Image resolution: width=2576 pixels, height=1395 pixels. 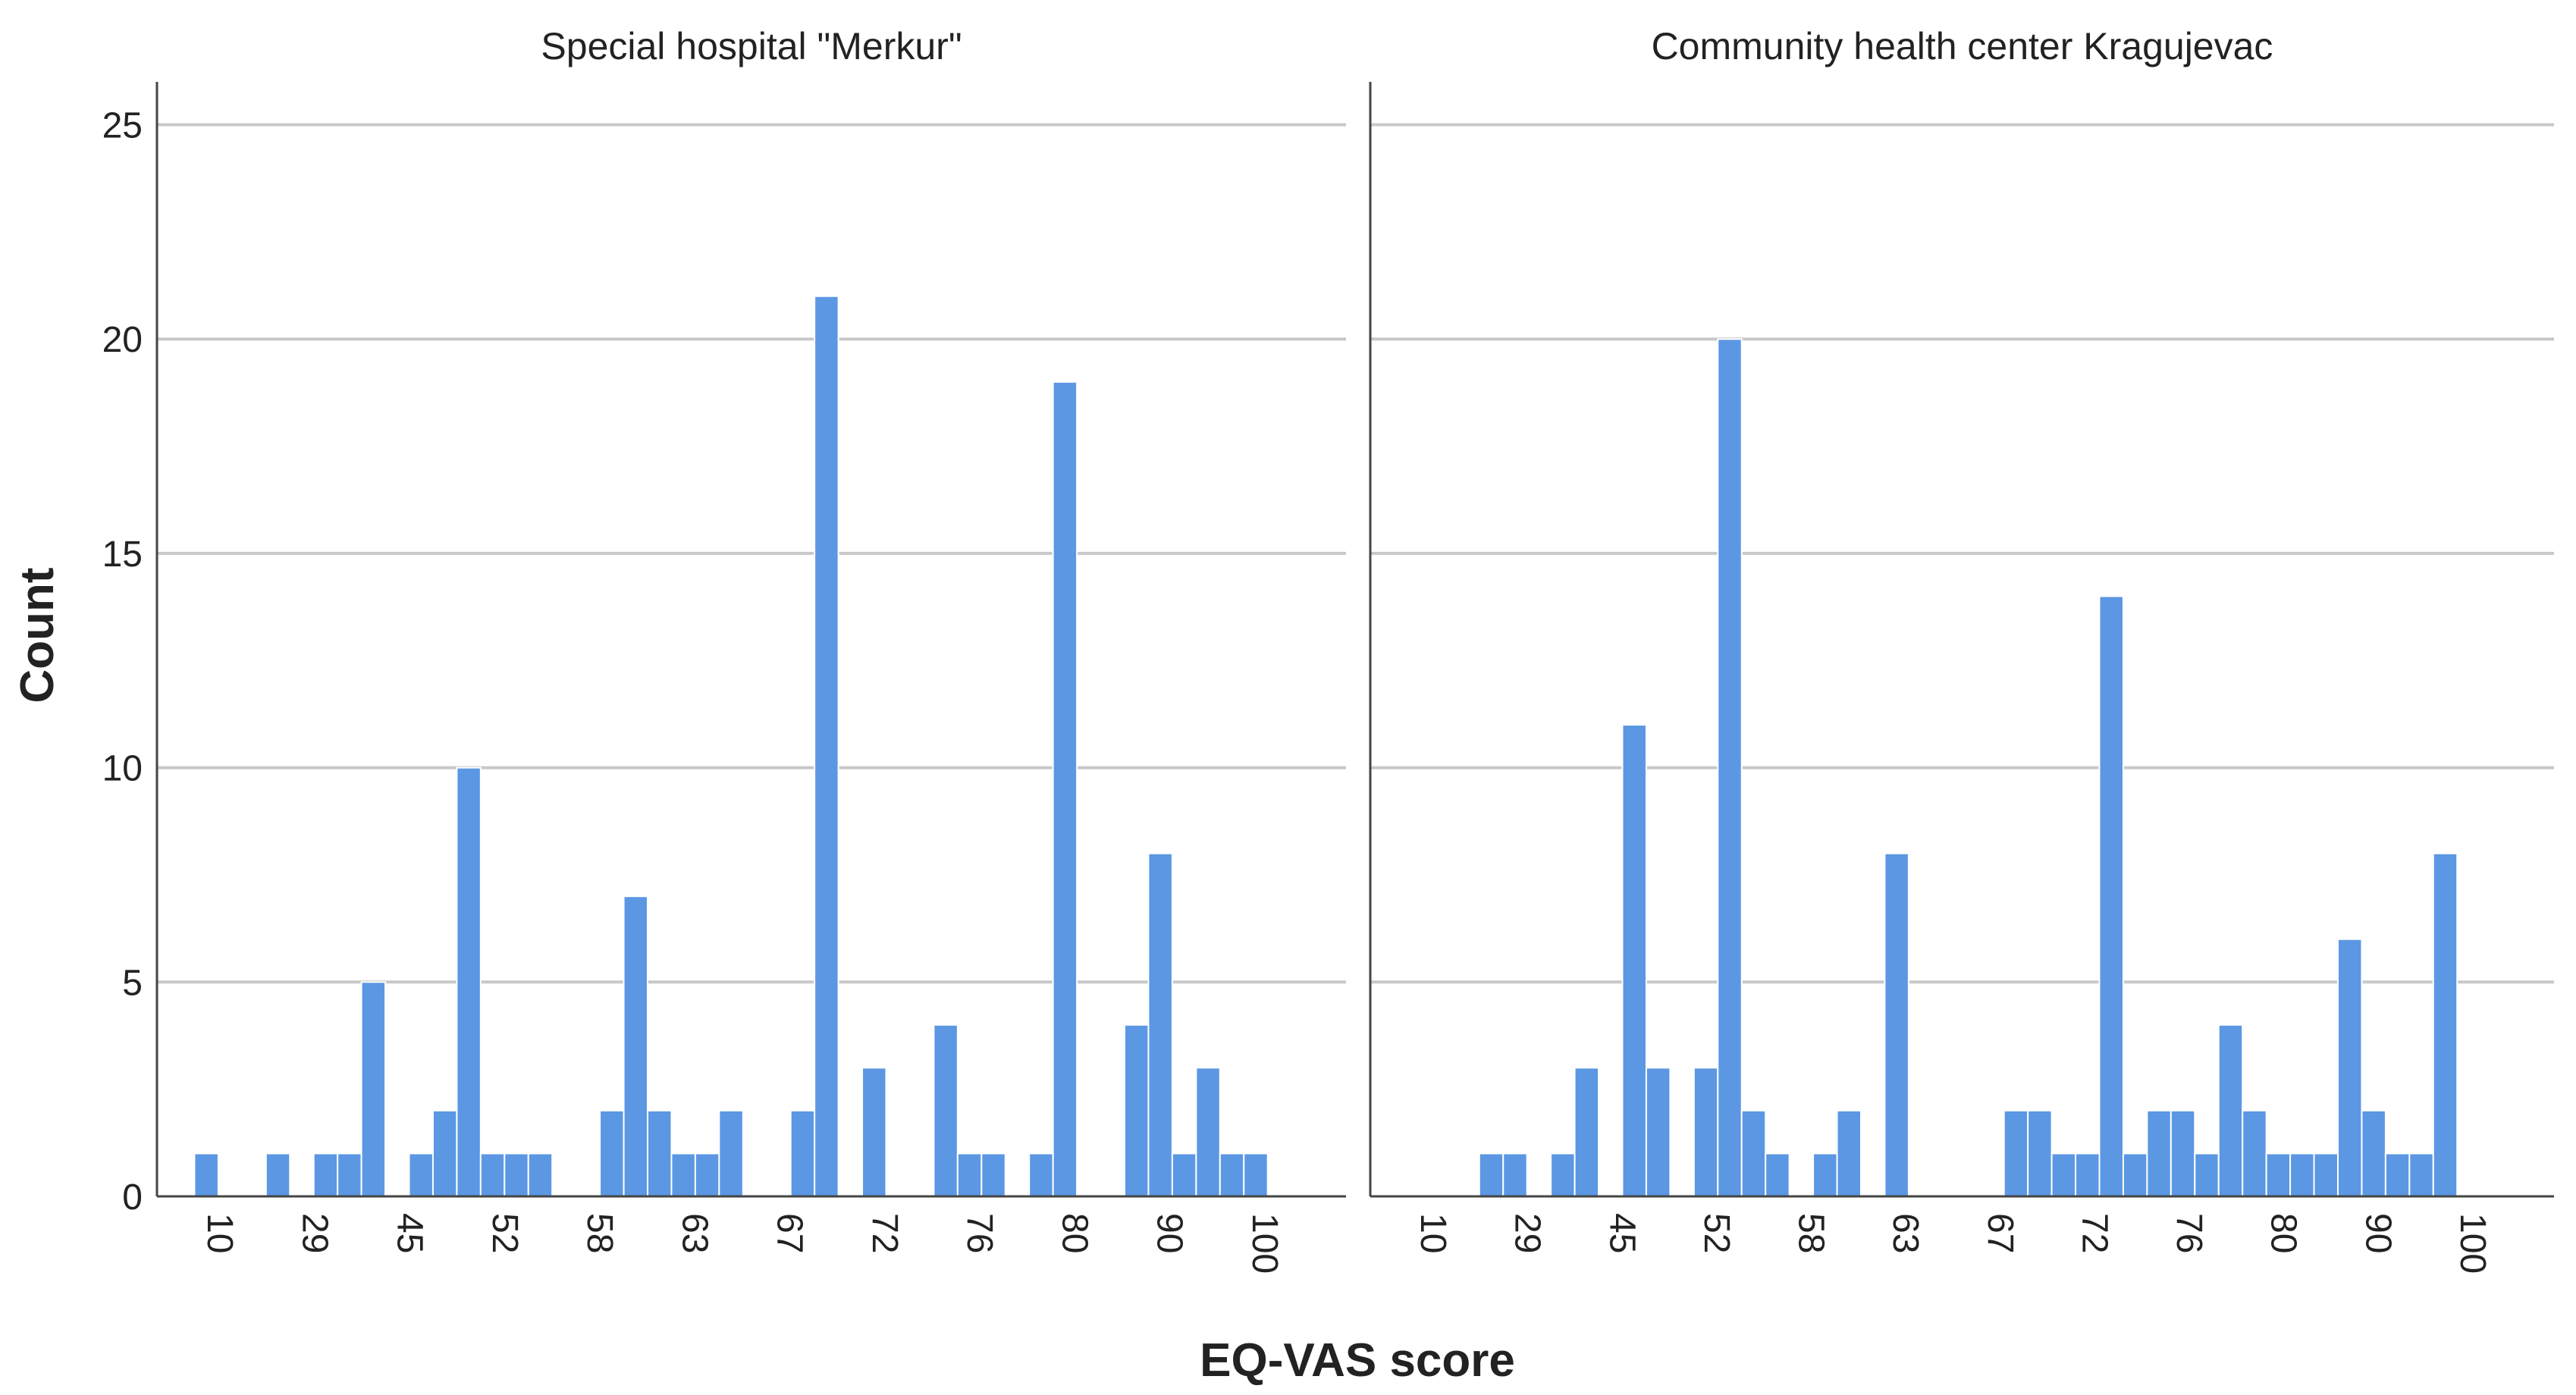 What do you see at coordinates (122, 769) in the screenshot?
I see `y-tick-label: 10` at bounding box center [122, 769].